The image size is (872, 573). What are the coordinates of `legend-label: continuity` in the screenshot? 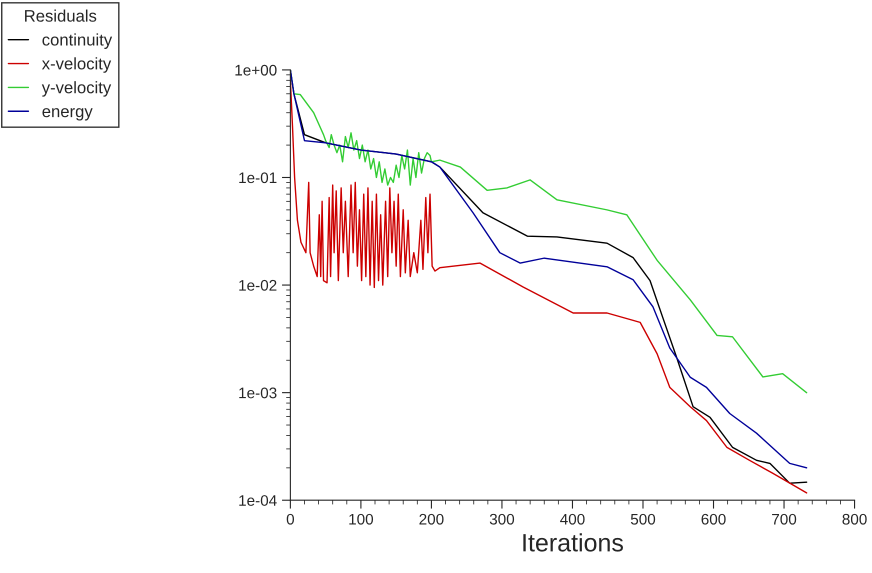 It's located at (77, 41).